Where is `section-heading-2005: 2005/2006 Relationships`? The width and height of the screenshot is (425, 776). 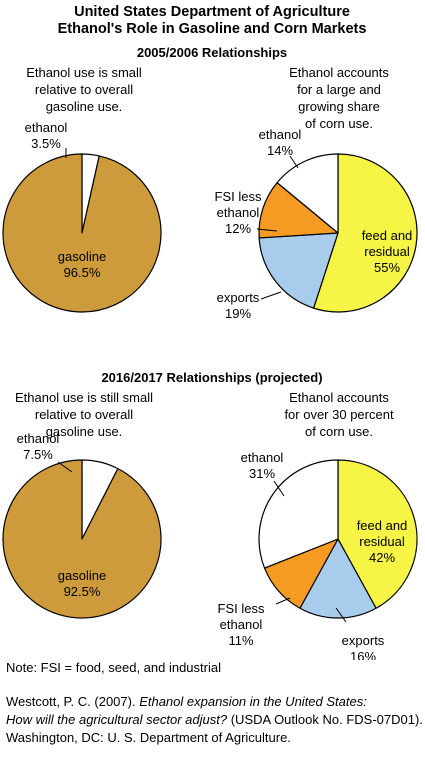 section-heading-2005: 2005/2006 Relationships is located at coordinates (212, 52).